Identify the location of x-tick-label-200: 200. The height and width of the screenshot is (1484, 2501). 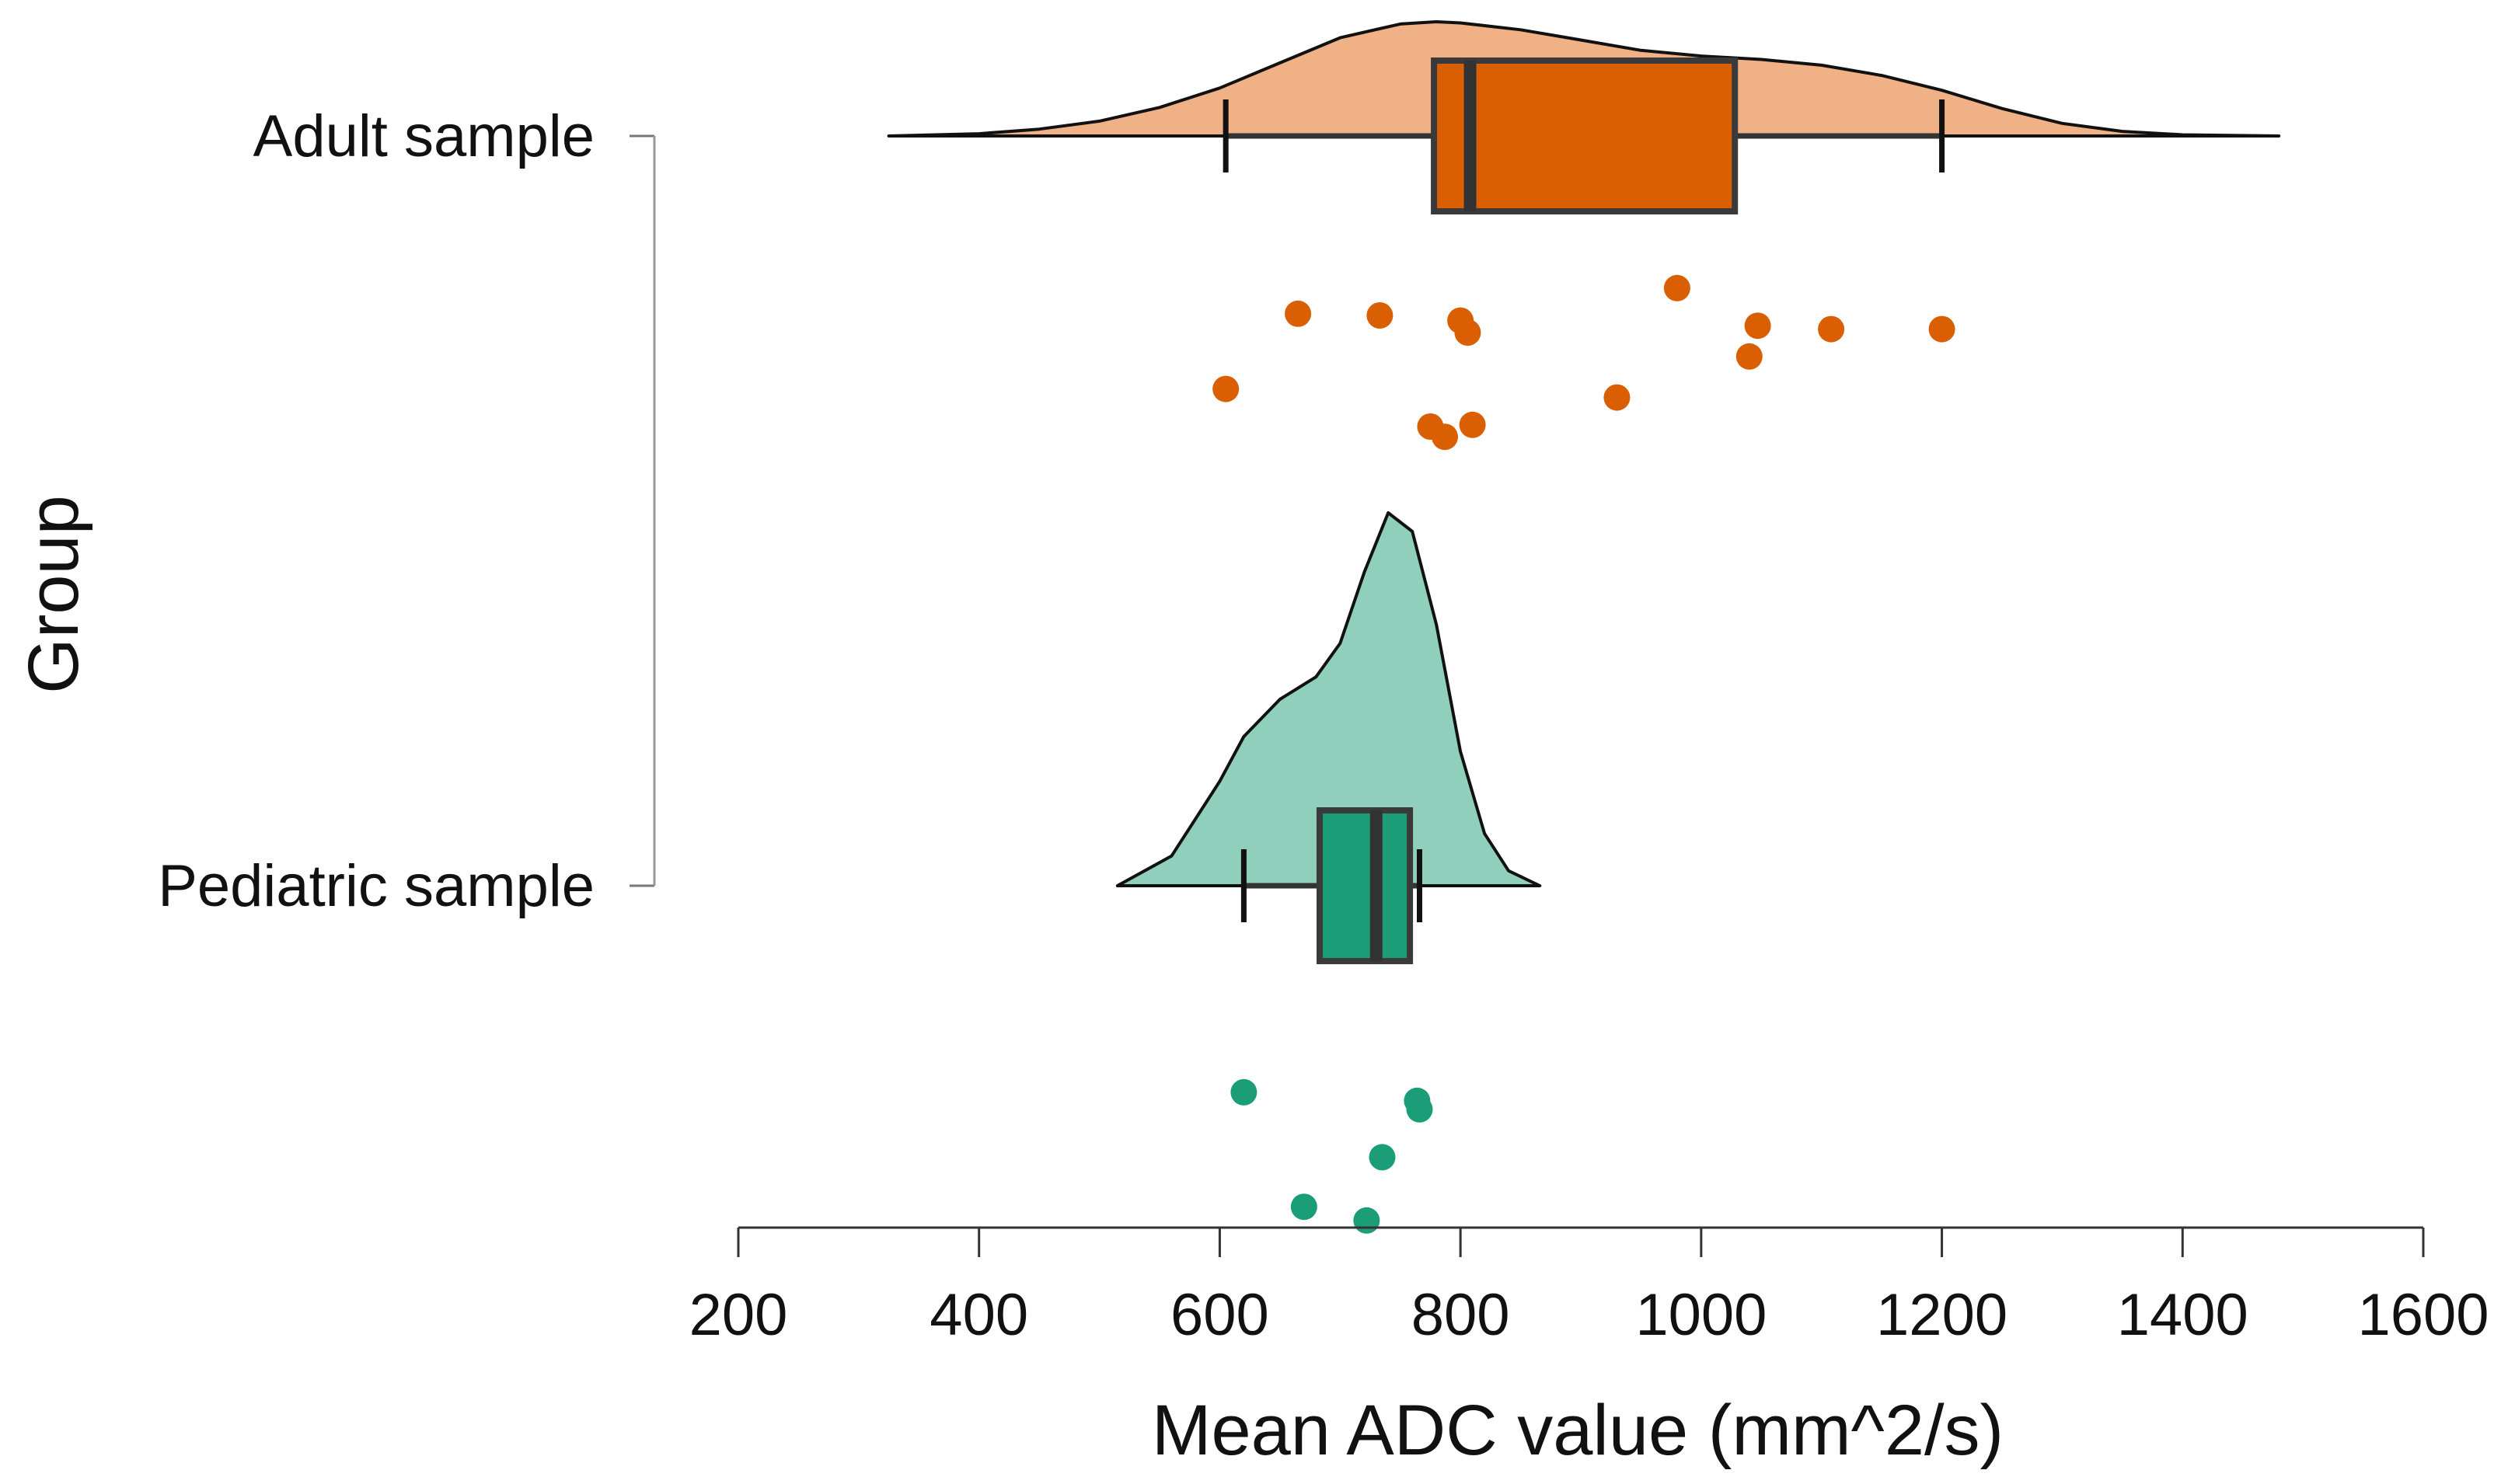
(738, 1315).